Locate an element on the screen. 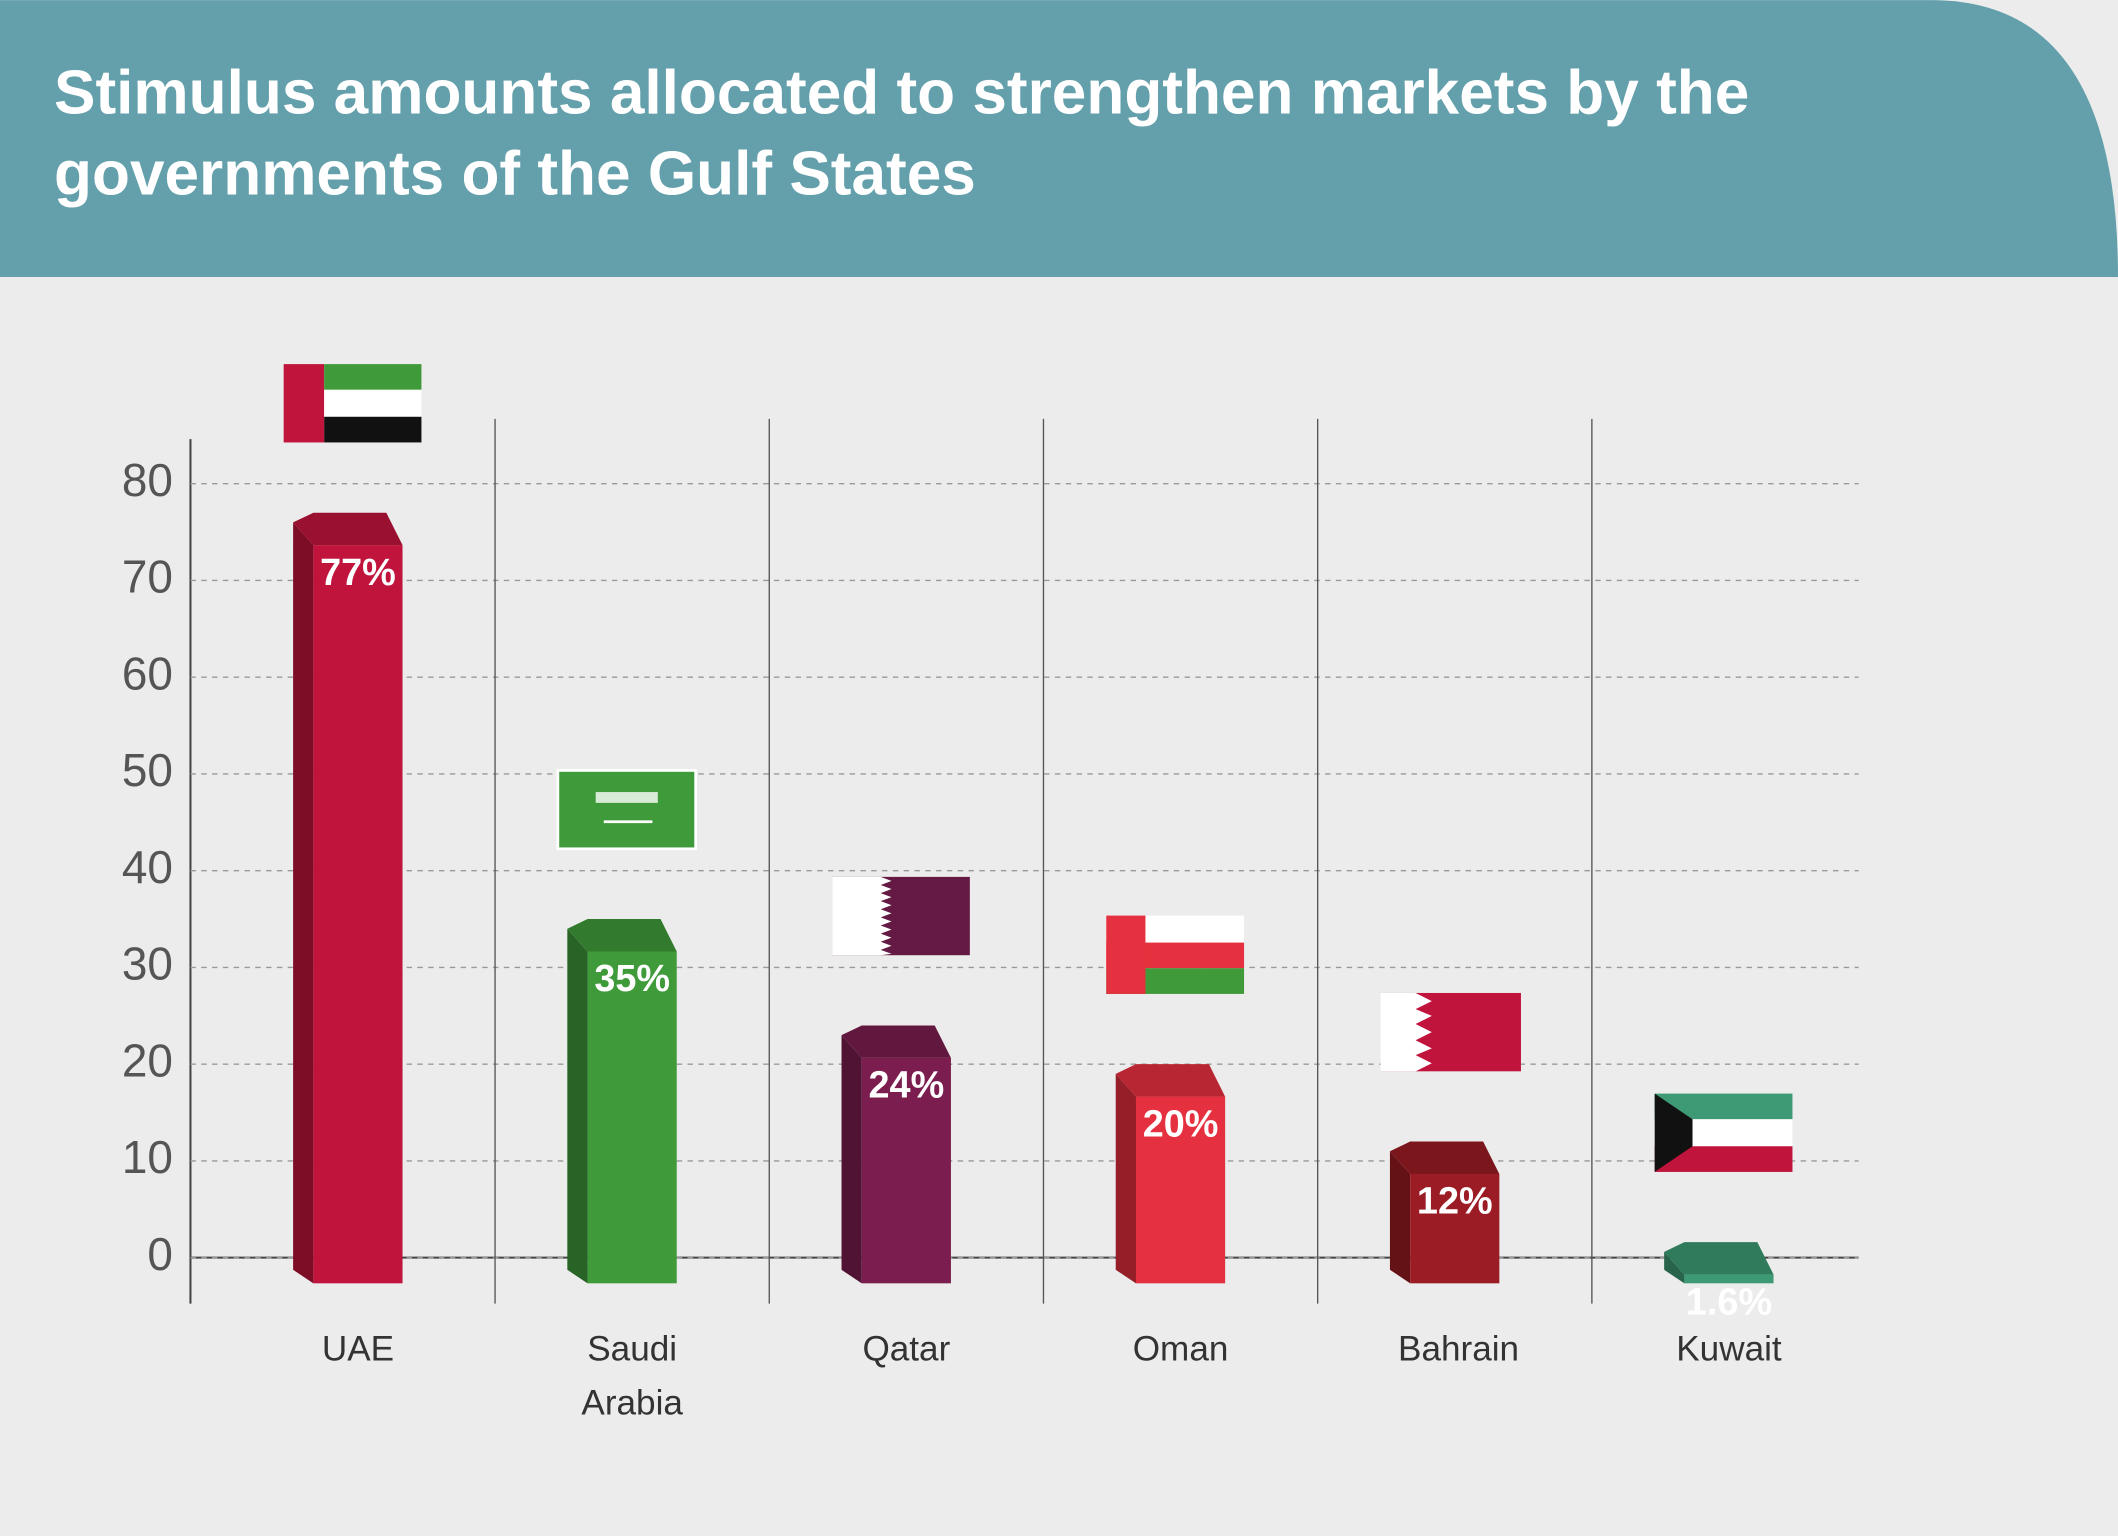  y-tick-label: 50 is located at coordinates (147, 770).